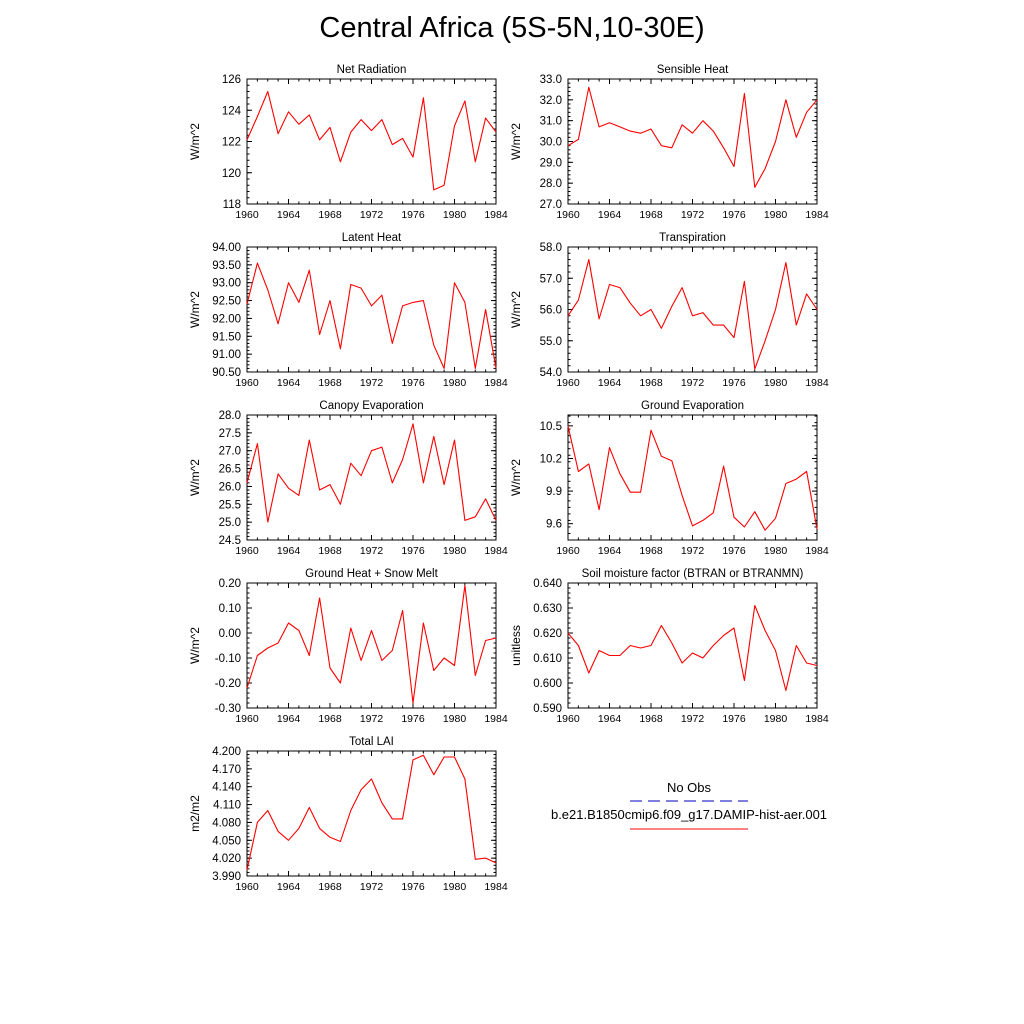 The image size is (1024, 1024). Describe the element at coordinates (226, 302) in the screenshot. I see `y-tick-label: 92.50` at that location.